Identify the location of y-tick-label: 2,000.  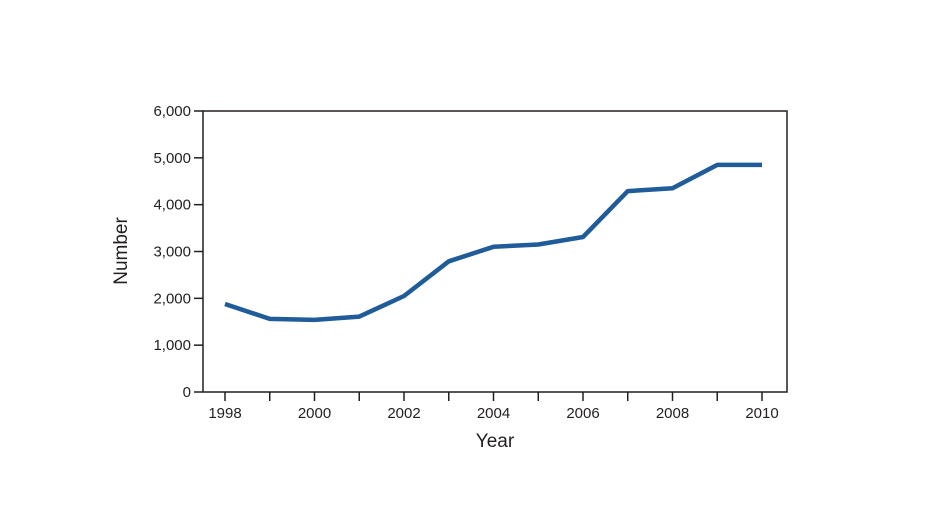
(172, 298).